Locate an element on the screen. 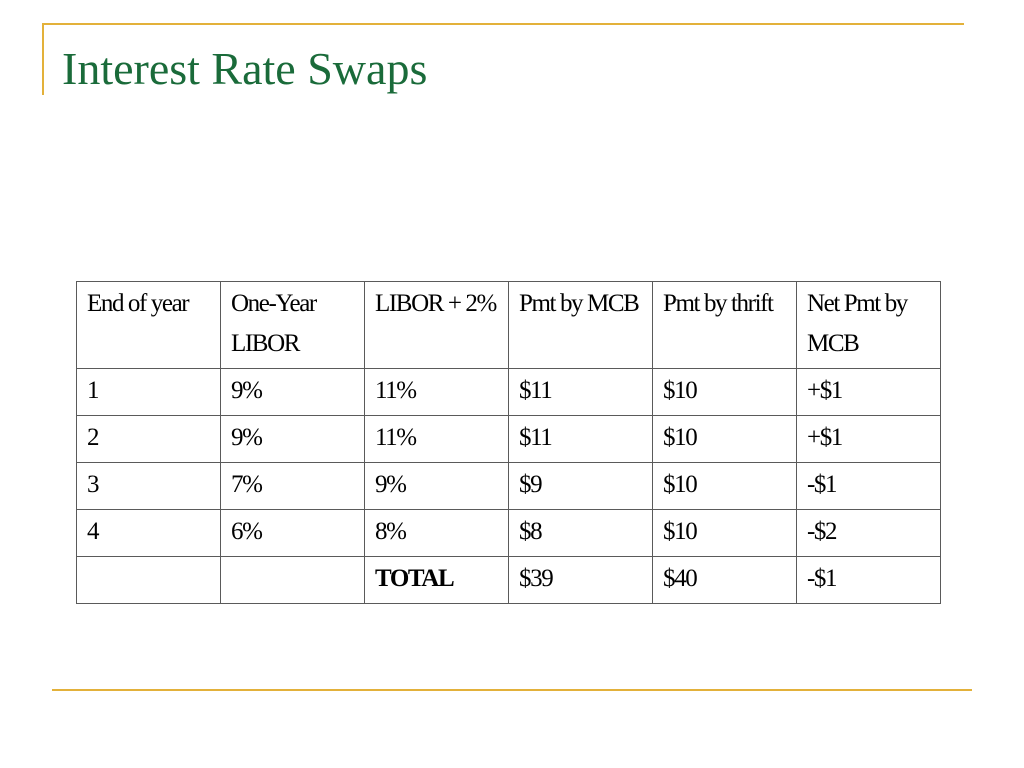  cell-year: 1 is located at coordinates (148, 392).